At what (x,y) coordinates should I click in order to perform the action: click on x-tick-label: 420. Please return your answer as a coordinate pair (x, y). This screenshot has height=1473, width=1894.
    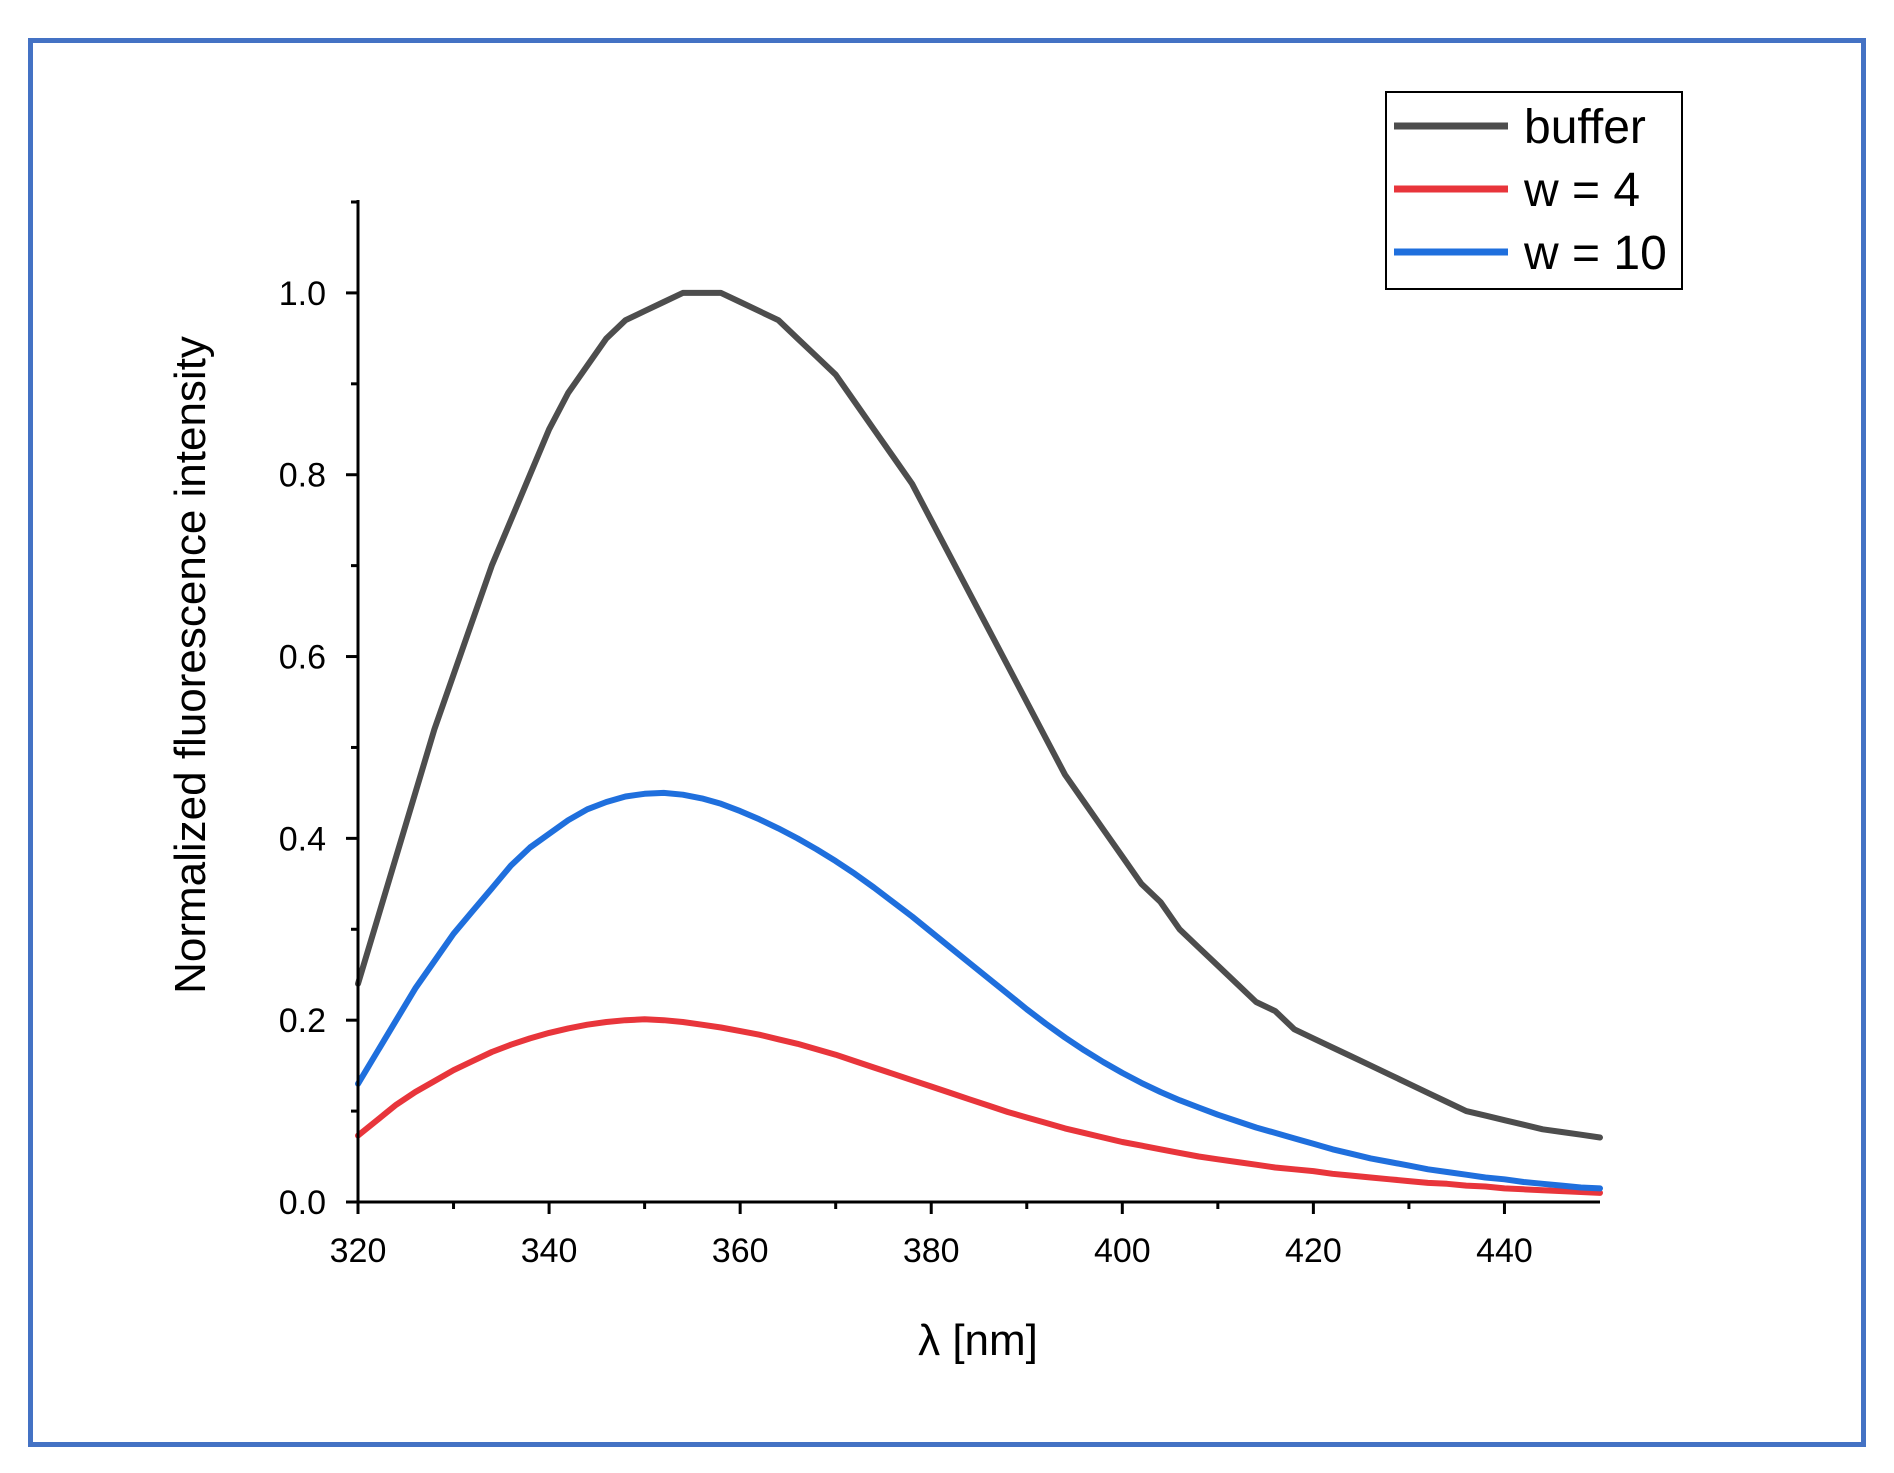
    Looking at the image, I should click on (1313, 1251).